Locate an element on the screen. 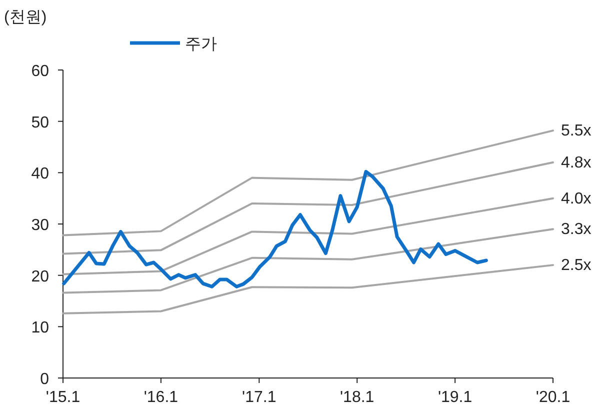  y-tick-label: 50 is located at coordinates (40, 123).